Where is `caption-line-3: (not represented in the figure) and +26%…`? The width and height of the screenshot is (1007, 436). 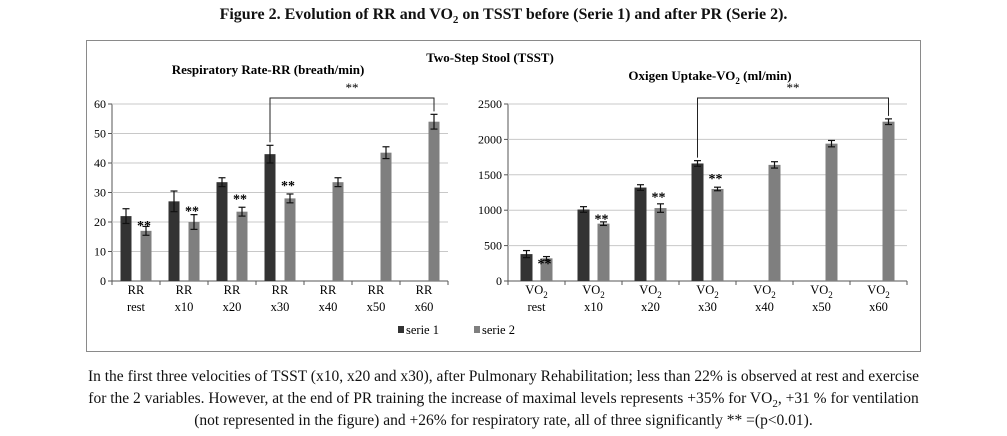
caption-line-3: (not represented in the figure) and +26%… is located at coordinates (503, 420).